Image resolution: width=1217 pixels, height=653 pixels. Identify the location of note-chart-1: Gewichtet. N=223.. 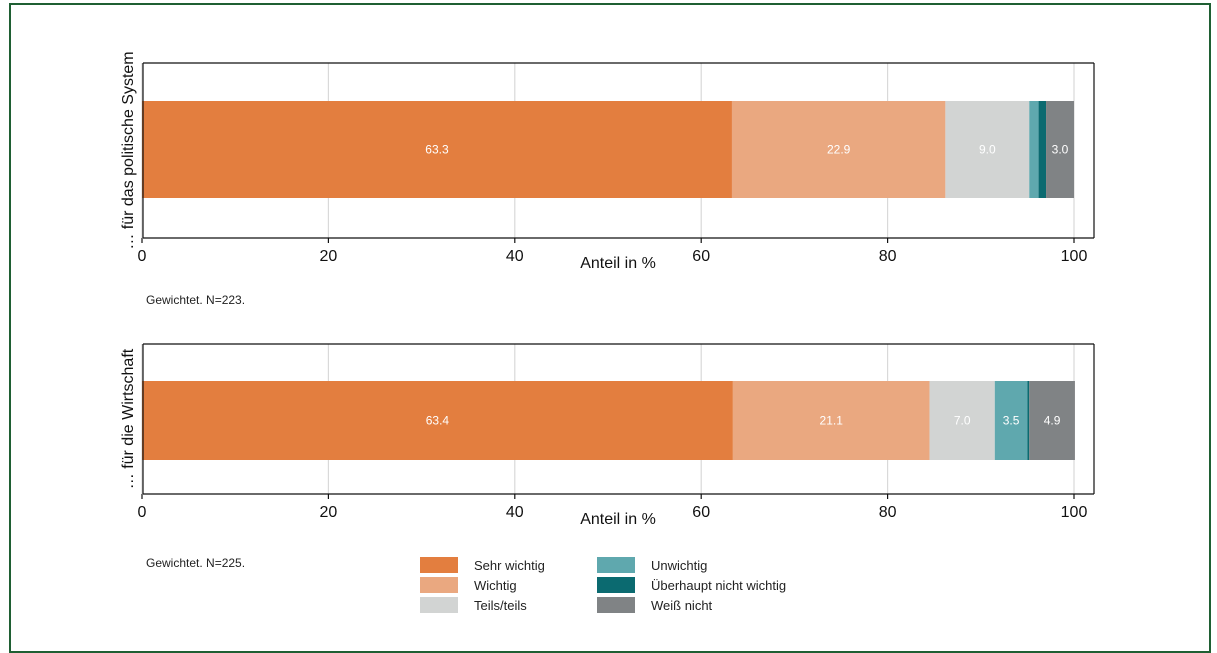
(196, 300).